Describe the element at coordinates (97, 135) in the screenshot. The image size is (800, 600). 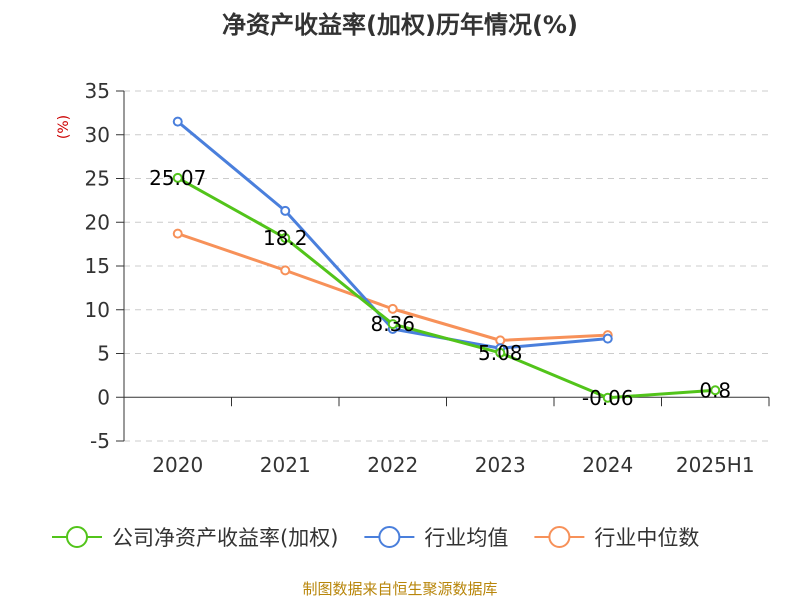
I see `y-tick-label: 30` at that location.